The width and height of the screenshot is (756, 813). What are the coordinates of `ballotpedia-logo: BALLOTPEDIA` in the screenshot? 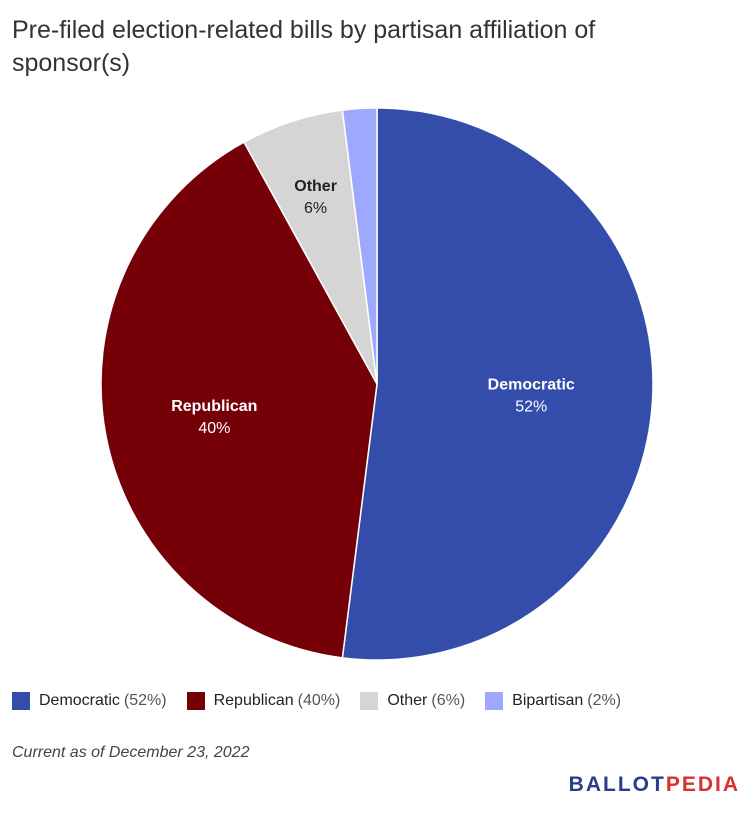 It's located at (654, 785).